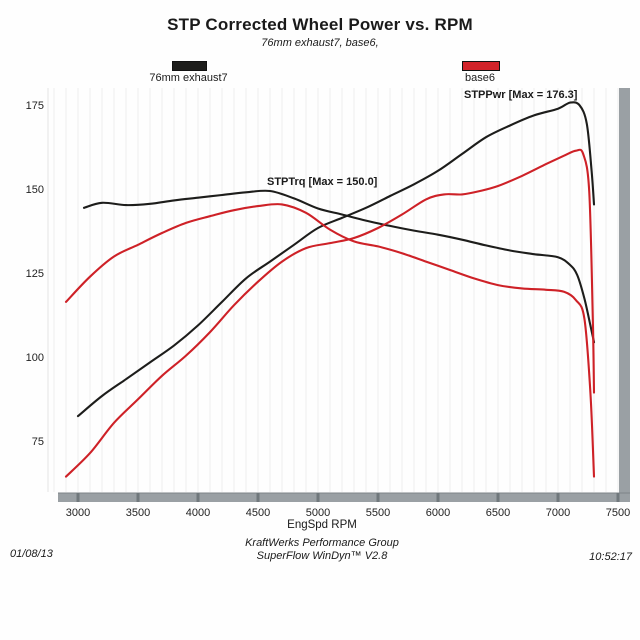 The width and height of the screenshot is (640, 640). Describe the element at coordinates (322, 556) in the screenshot. I see `footer-software: SuperFlow WinDyn™ V2.8` at that location.